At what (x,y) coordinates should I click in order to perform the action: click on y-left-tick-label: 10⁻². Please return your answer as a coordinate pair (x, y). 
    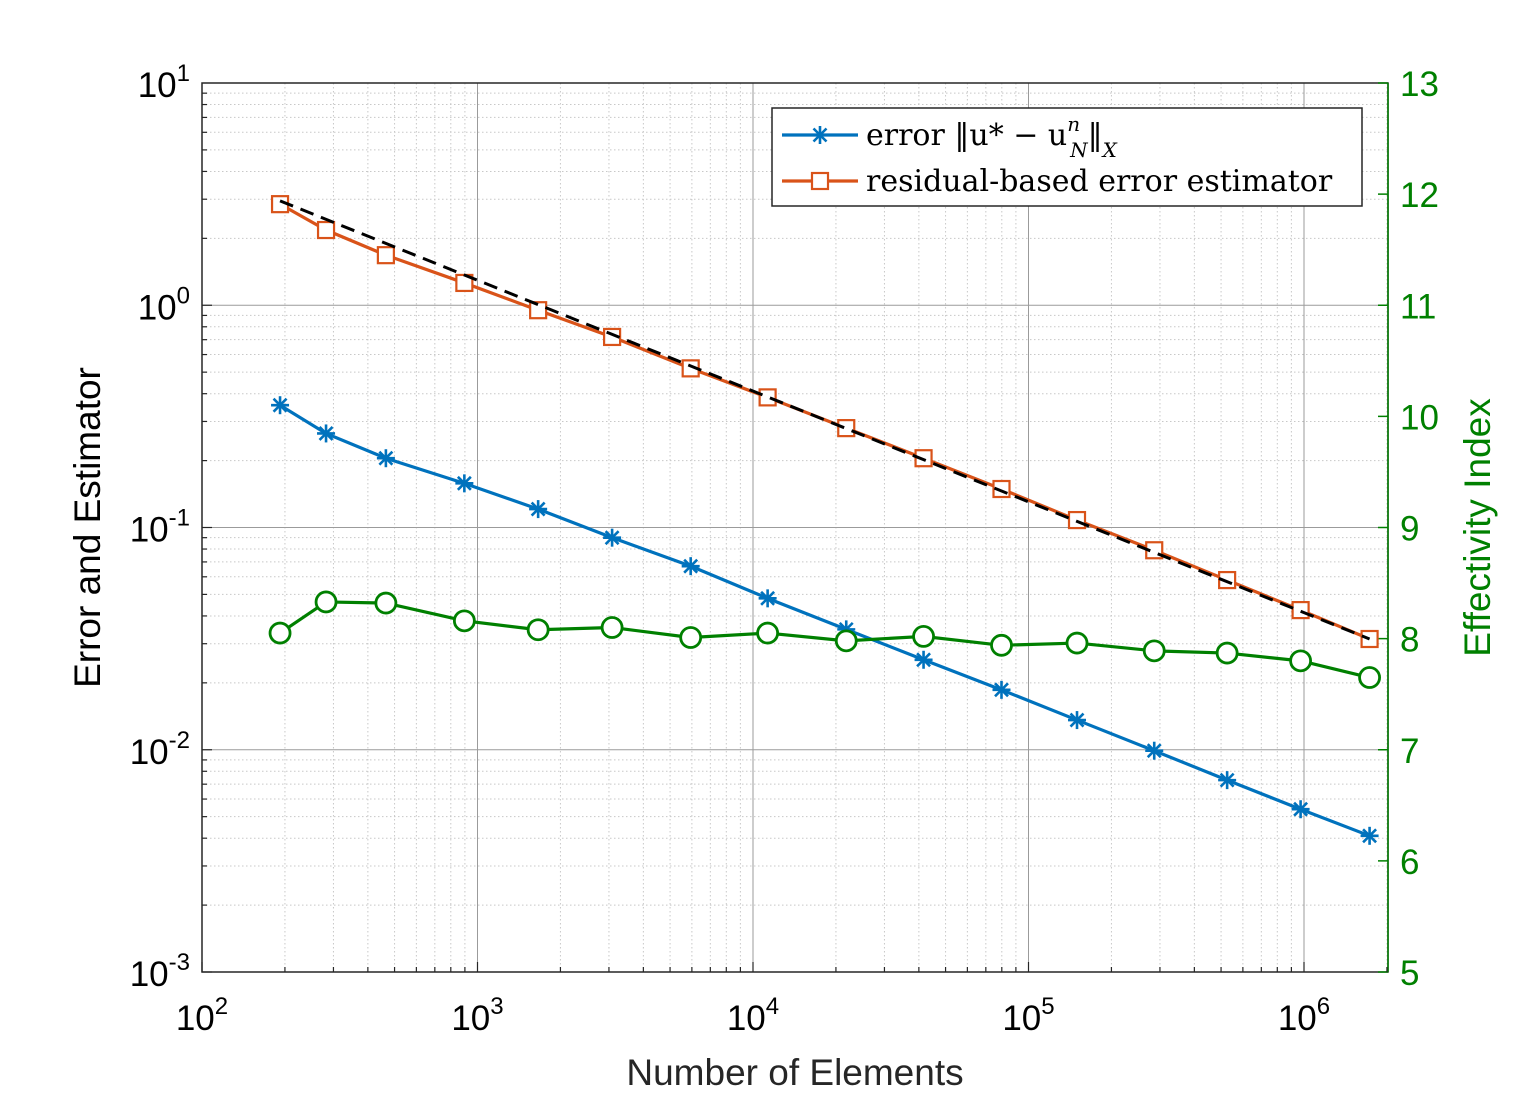
    Looking at the image, I should click on (160, 749).